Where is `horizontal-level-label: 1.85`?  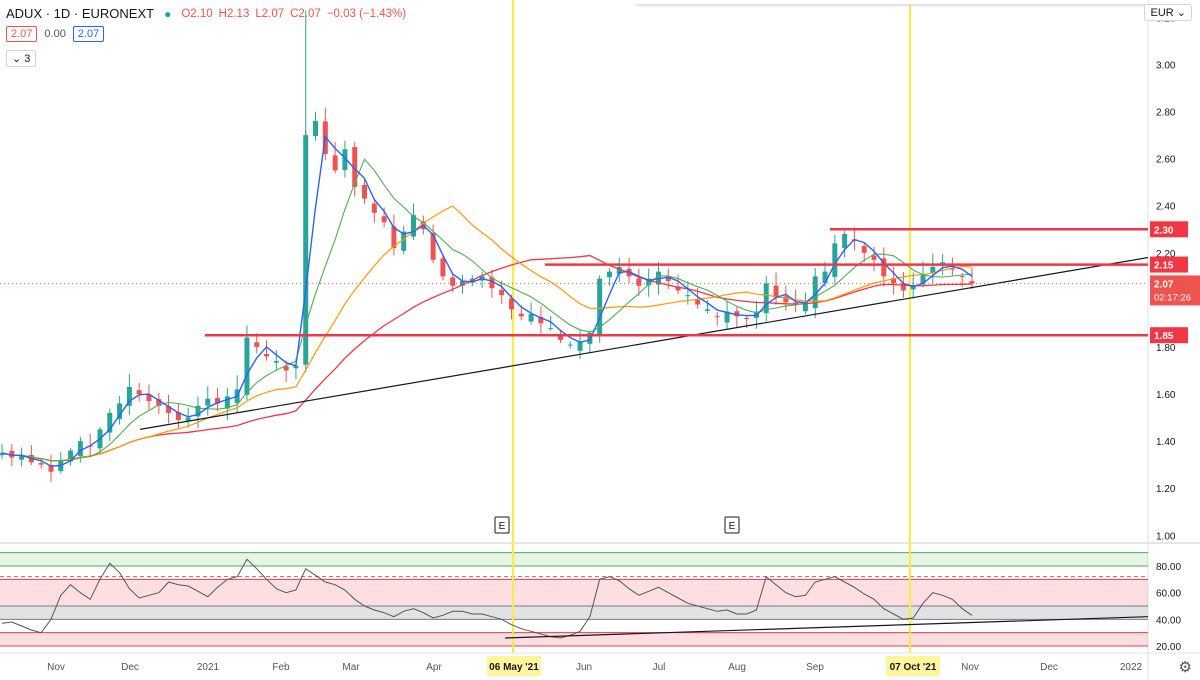
horizontal-level-label: 1.85 is located at coordinates (1164, 336).